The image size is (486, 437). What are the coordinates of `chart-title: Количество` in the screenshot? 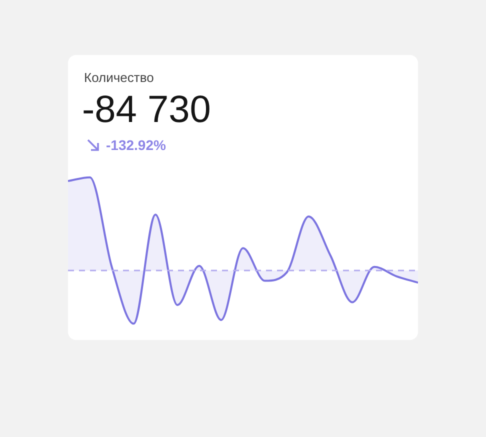 It's located at (119, 77).